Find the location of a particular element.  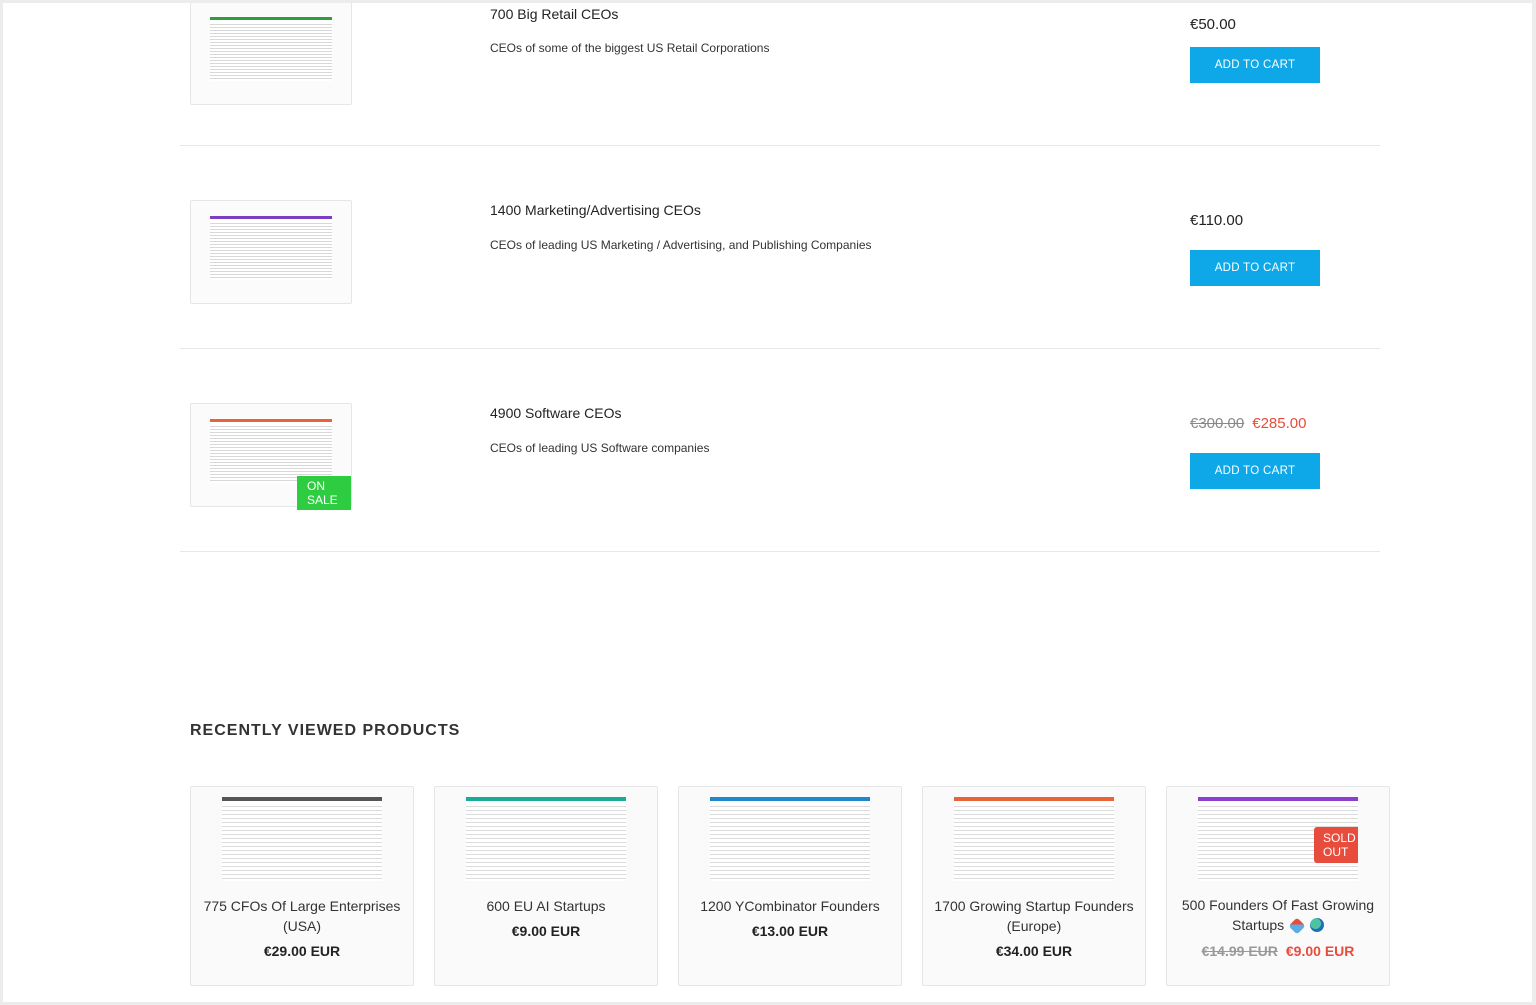

price-original: €300.00 is located at coordinates (1217, 423).